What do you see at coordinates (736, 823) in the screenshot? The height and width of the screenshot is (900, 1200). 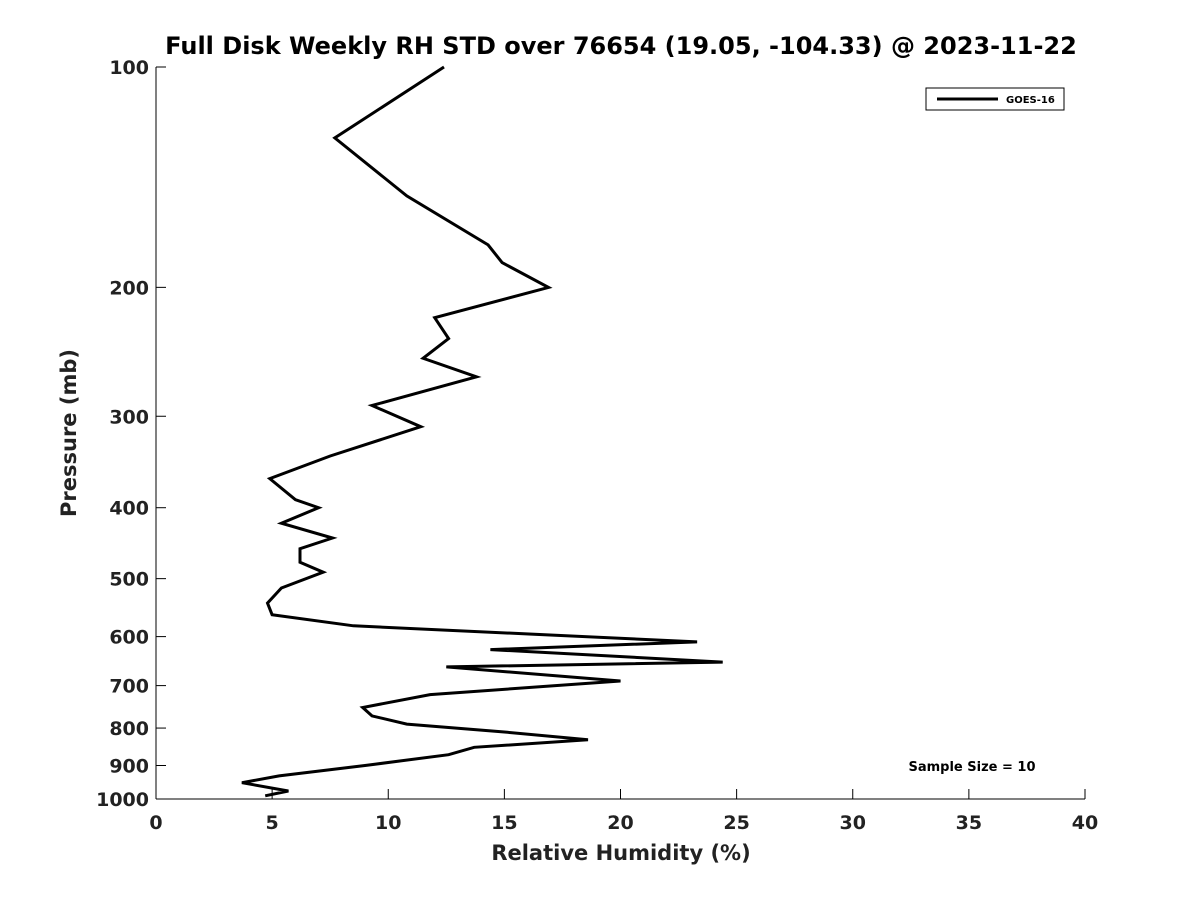 I see `x-tick-label: 25` at bounding box center [736, 823].